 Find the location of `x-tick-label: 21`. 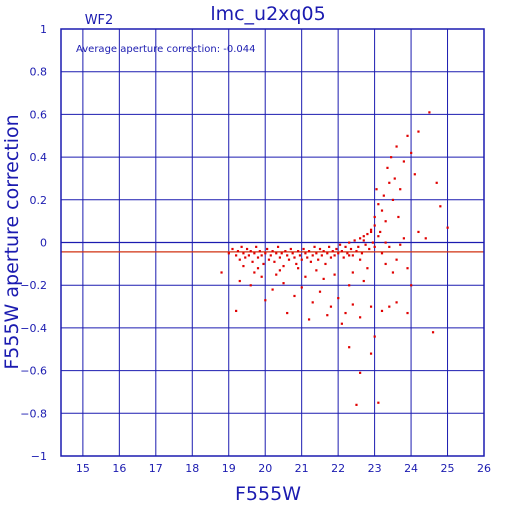

x-tick-label: 21 is located at coordinates (302, 468).